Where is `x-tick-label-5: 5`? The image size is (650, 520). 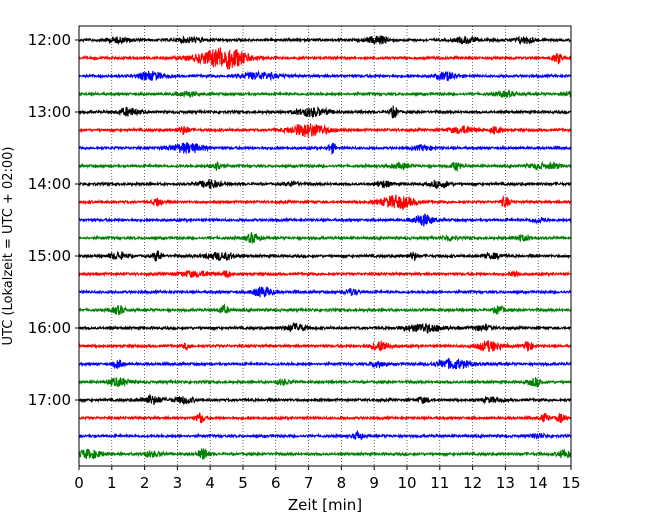
x-tick-label-5: 5 is located at coordinates (243, 483).